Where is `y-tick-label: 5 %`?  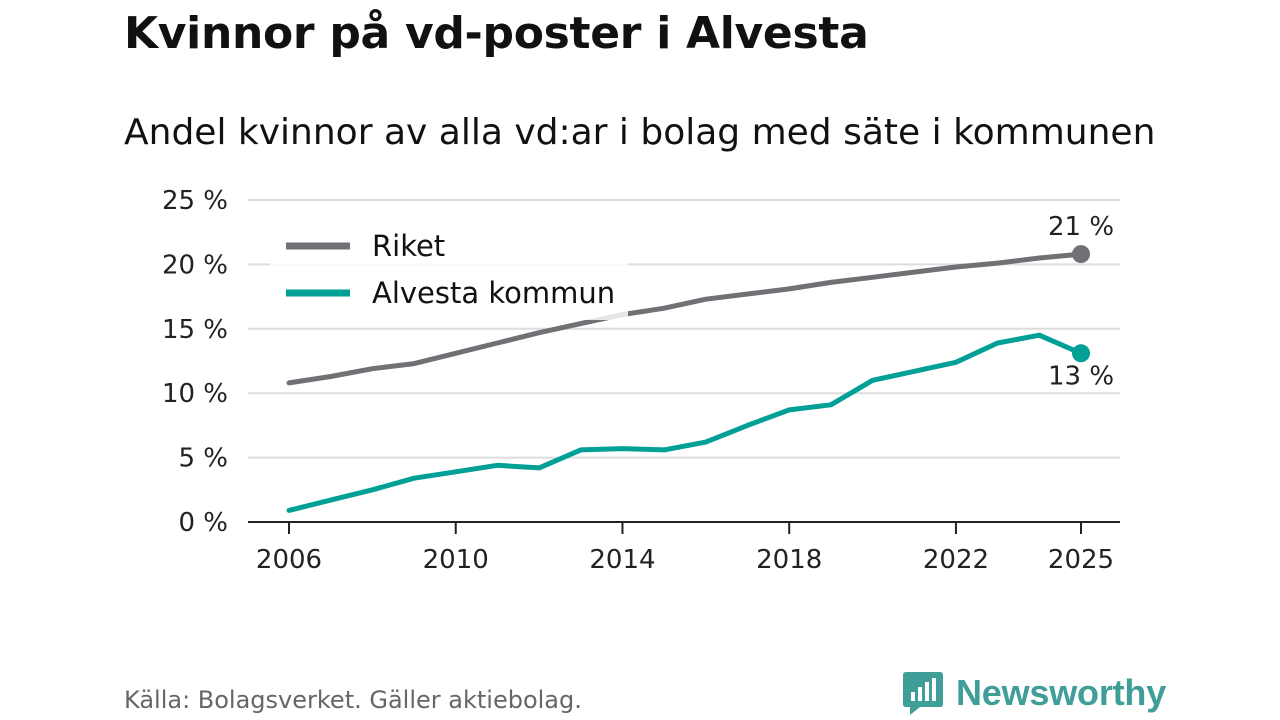
y-tick-label: 5 % is located at coordinates (203, 459).